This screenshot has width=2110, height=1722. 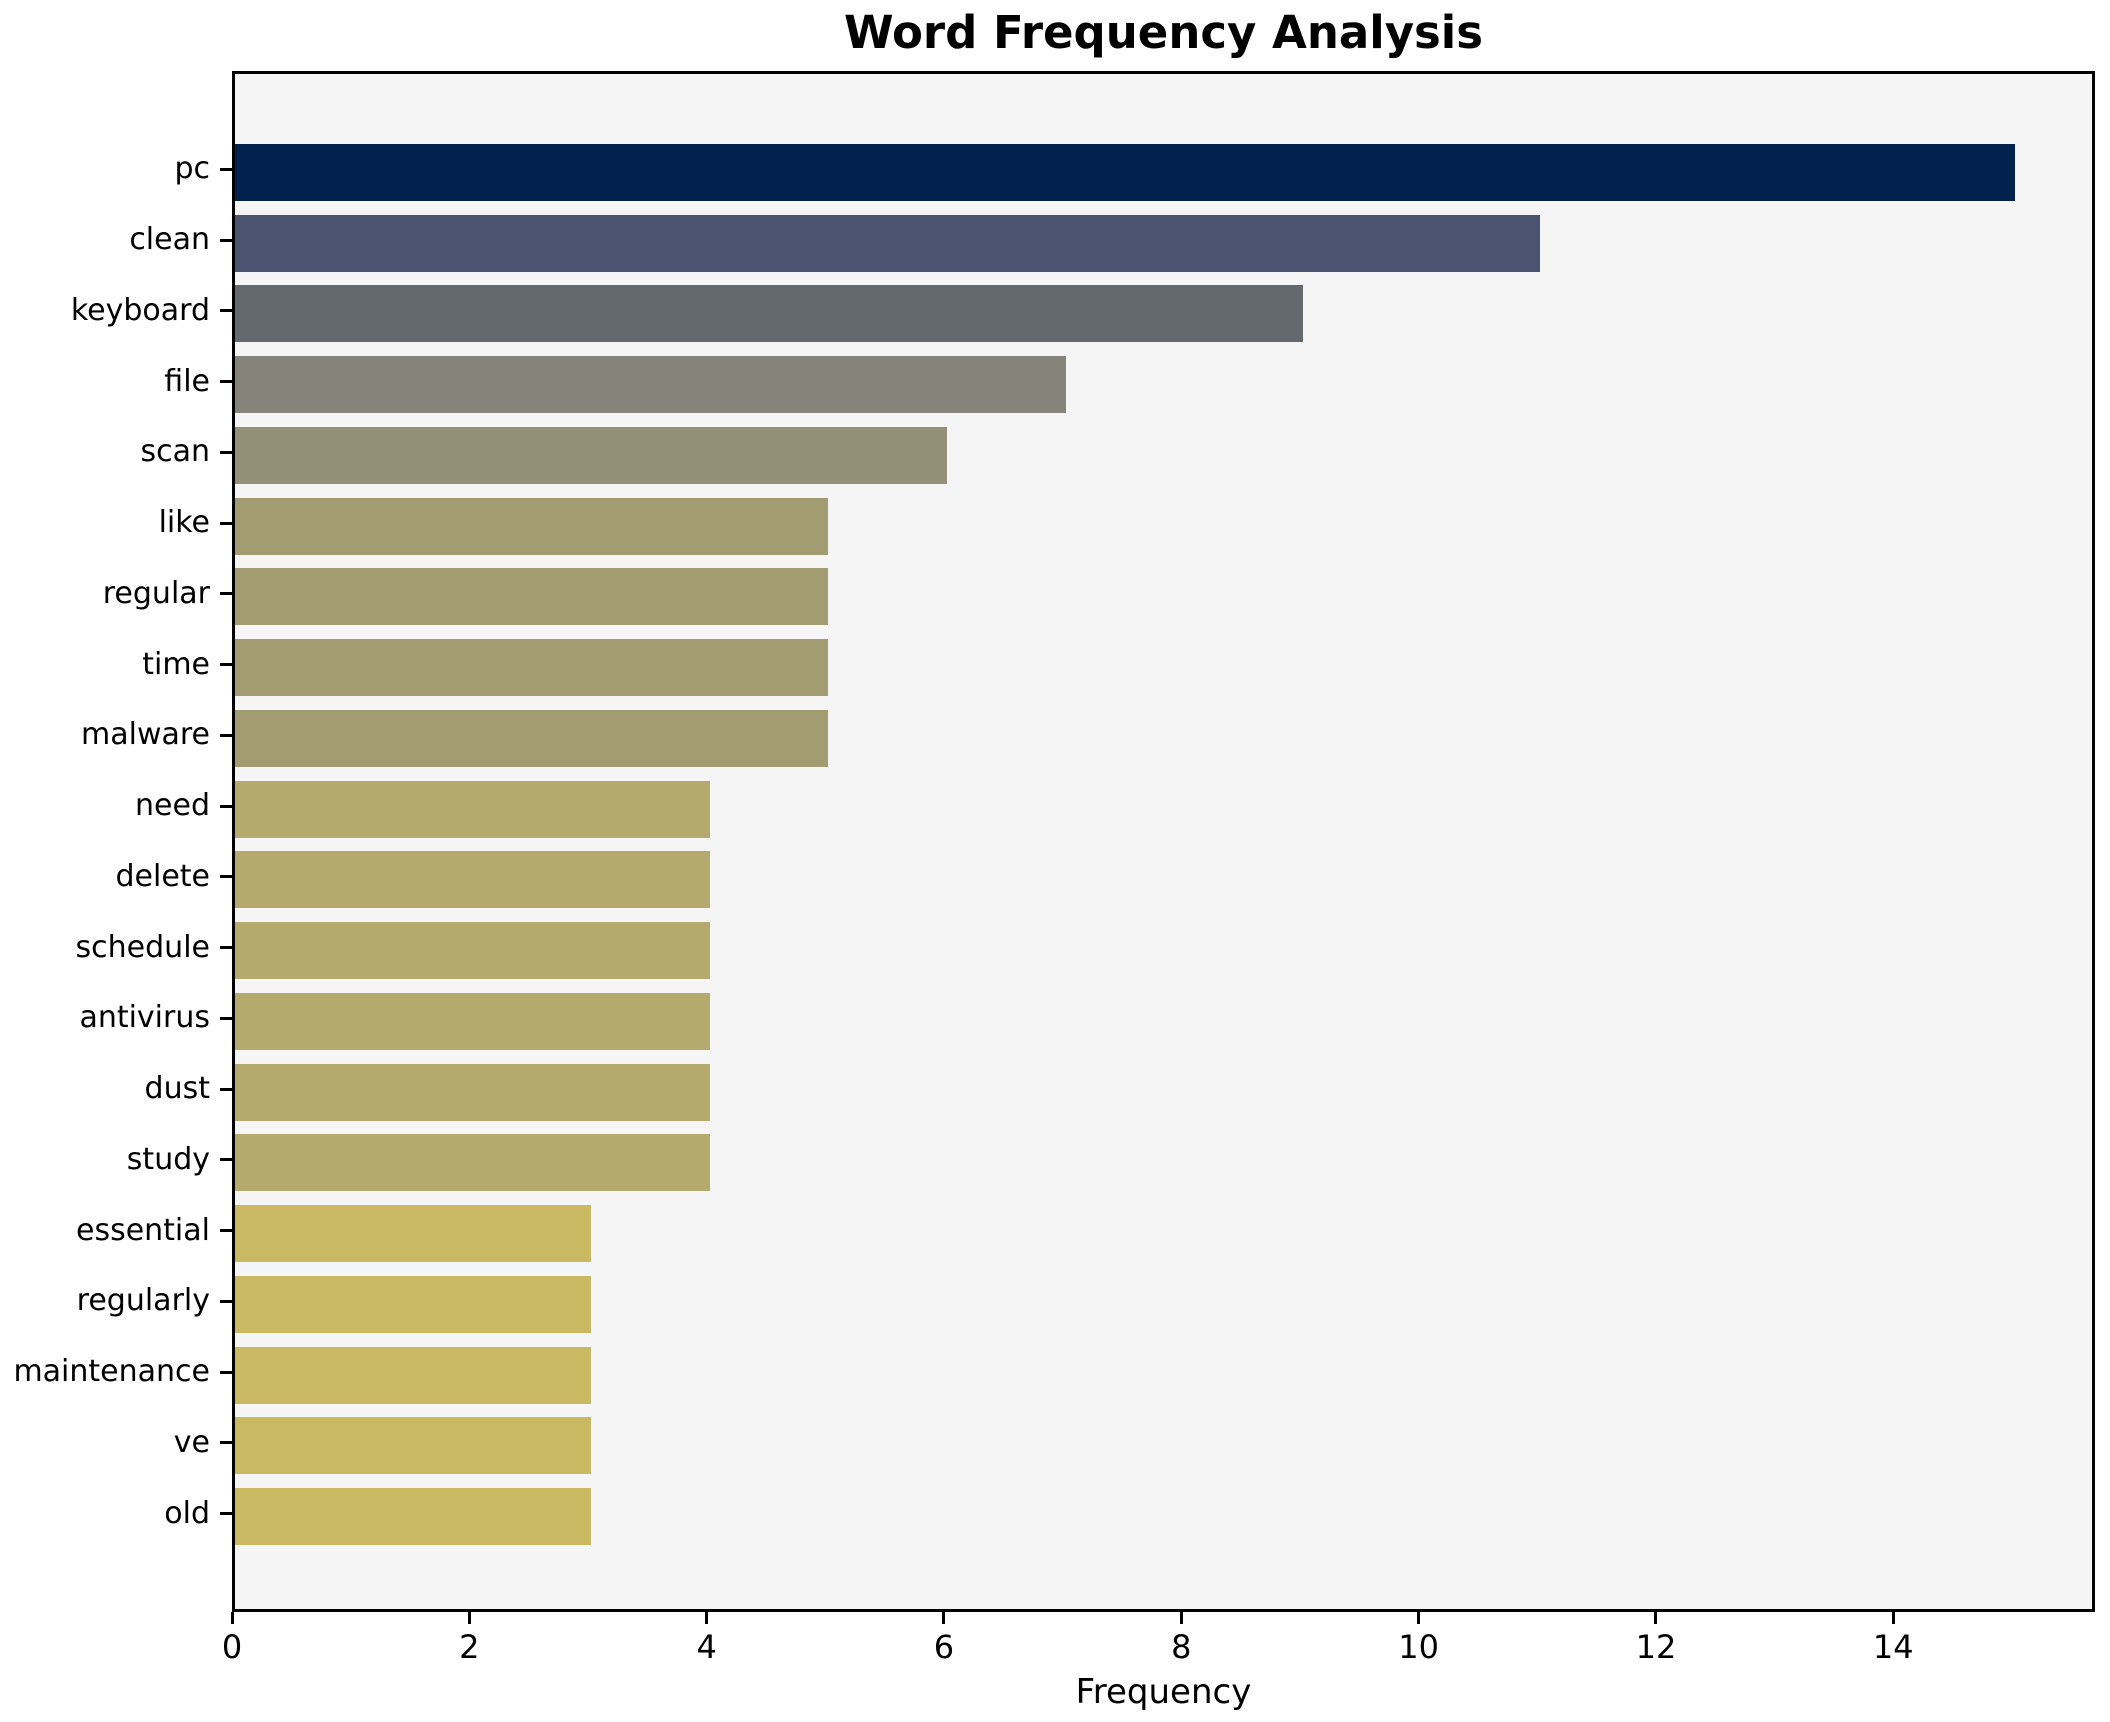 I want to click on x-tick-label-2: 2, so click(x=469, y=1647).